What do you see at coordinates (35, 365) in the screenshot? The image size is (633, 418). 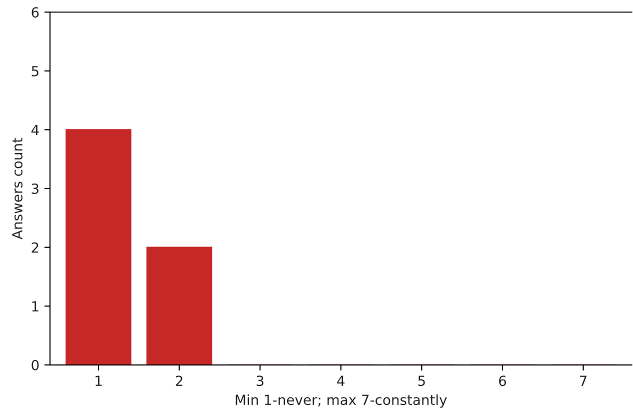 I see `y-tick-label: 0` at bounding box center [35, 365].